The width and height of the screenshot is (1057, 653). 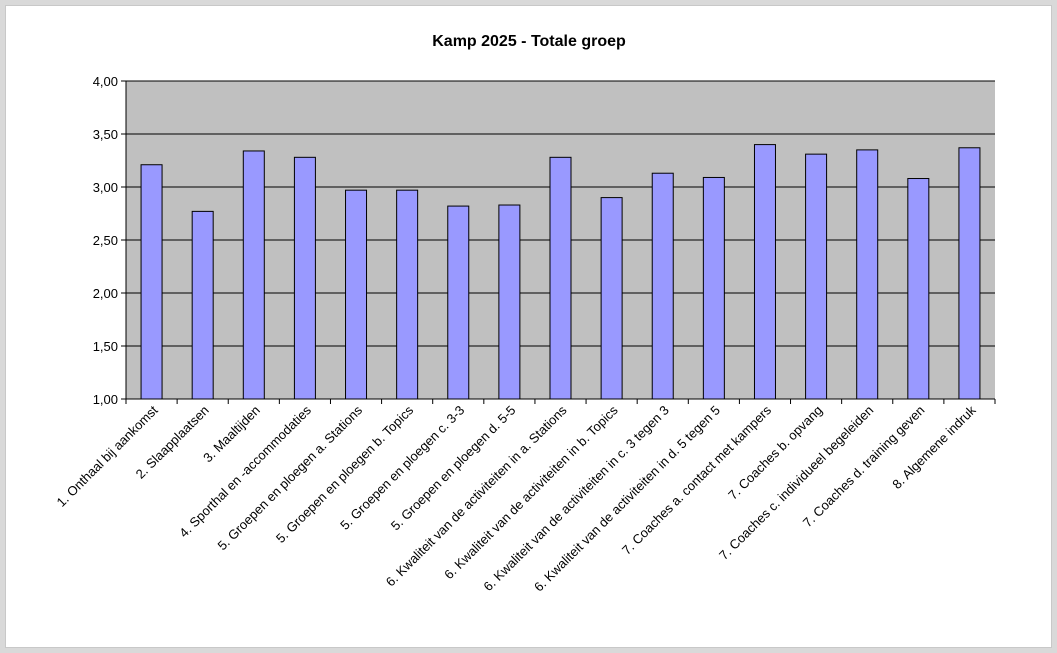 I want to click on y-tick-label: 4,00, so click(x=105, y=81).